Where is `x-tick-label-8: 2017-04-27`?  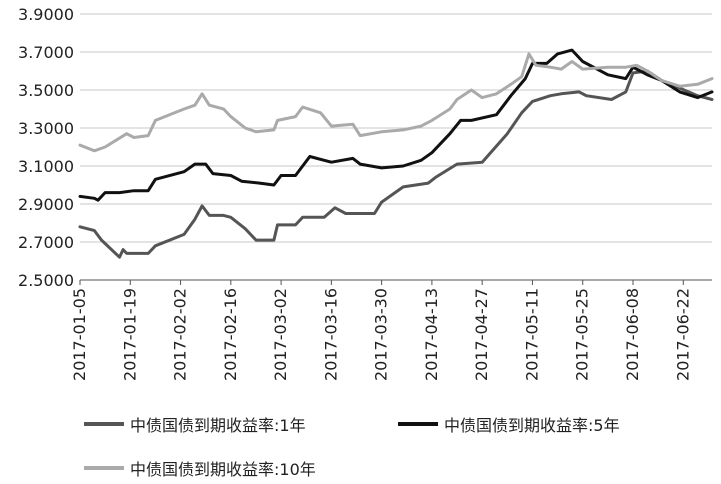
x-tick-label-8: 2017-04-27 is located at coordinates (481, 334).